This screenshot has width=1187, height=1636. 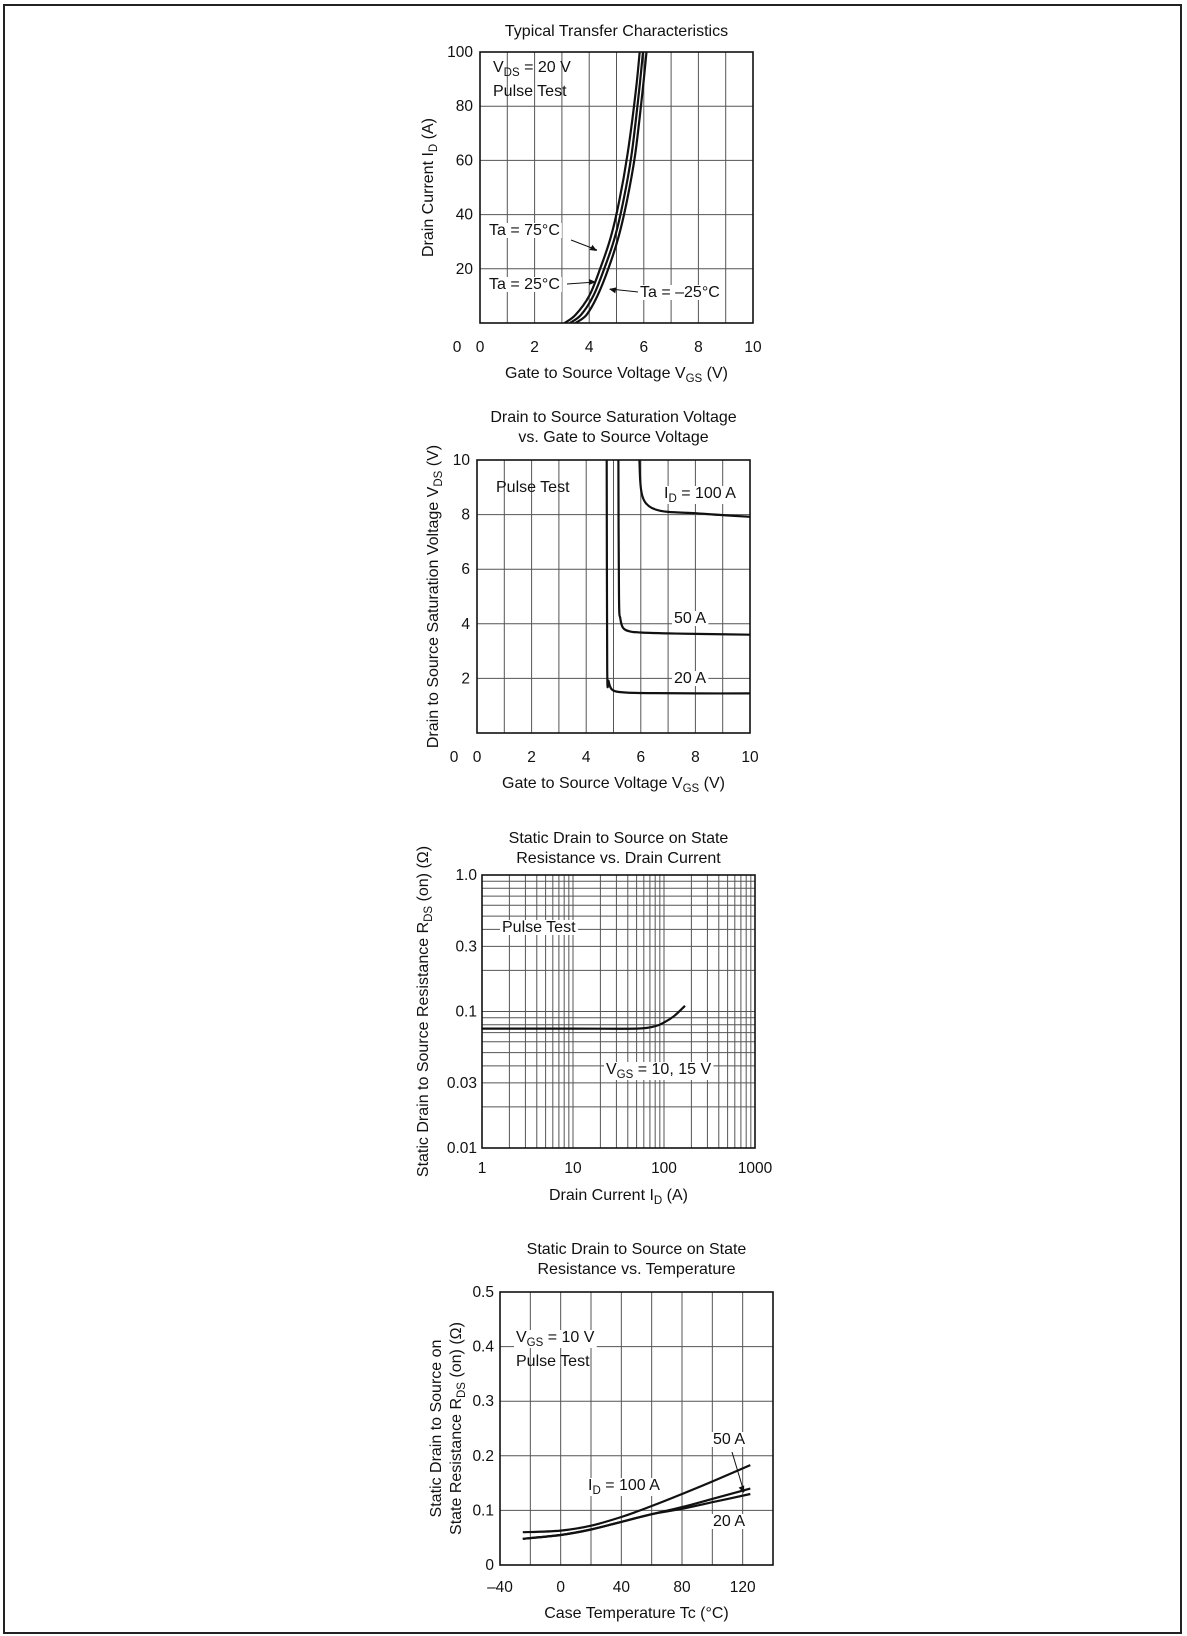 I want to click on y-axis-label: State Resistance RDS (on) (Ω), so click(x=458, y=1428).